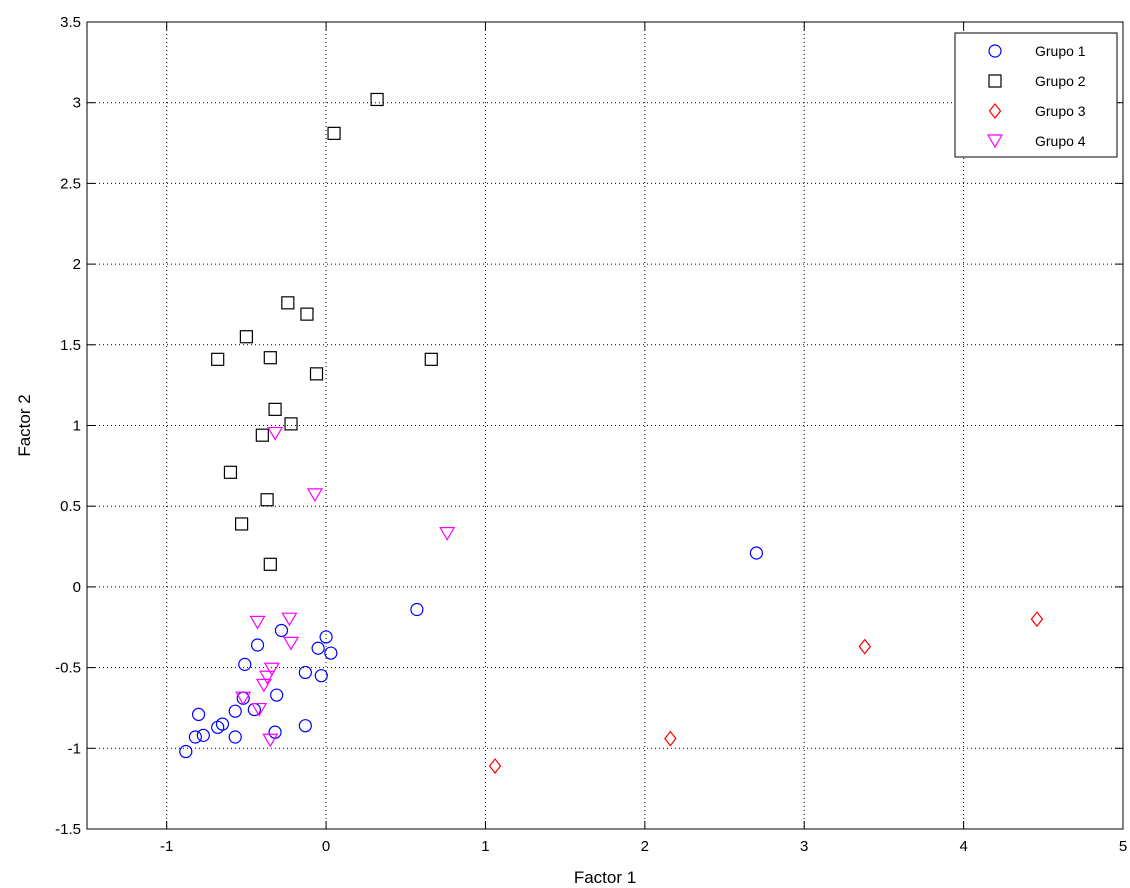 The image size is (1130, 888). I want to click on x-tick-label: 1, so click(485, 846).